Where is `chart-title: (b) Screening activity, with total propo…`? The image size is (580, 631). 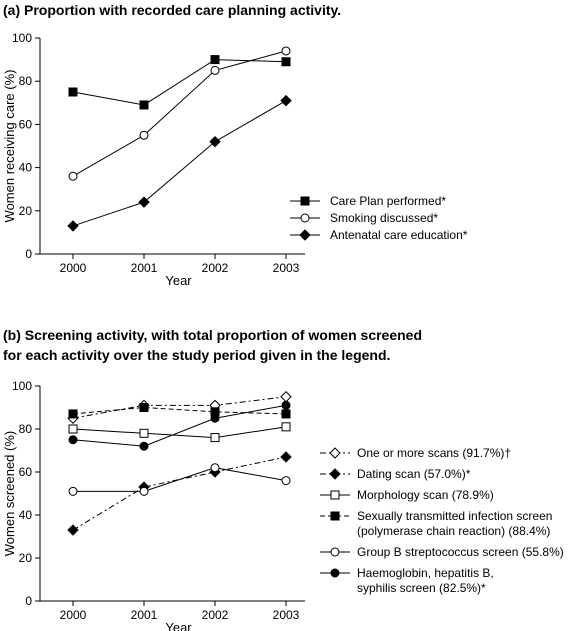 chart-title: (b) Screening activity, with total propo… is located at coordinates (212, 335).